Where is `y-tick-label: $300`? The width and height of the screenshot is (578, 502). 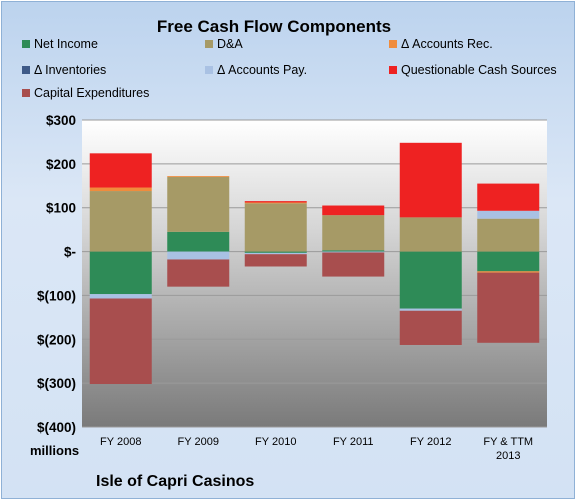
y-tick-label: $300 is located at coordinates (61, 120).